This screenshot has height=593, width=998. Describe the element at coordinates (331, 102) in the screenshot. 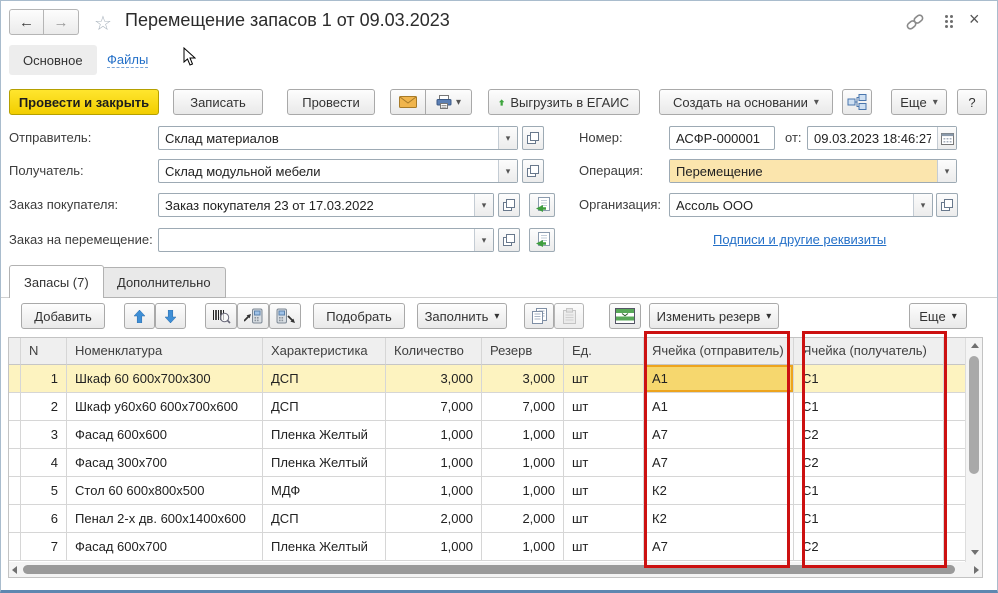

I see `post-button: Провести` at that location.